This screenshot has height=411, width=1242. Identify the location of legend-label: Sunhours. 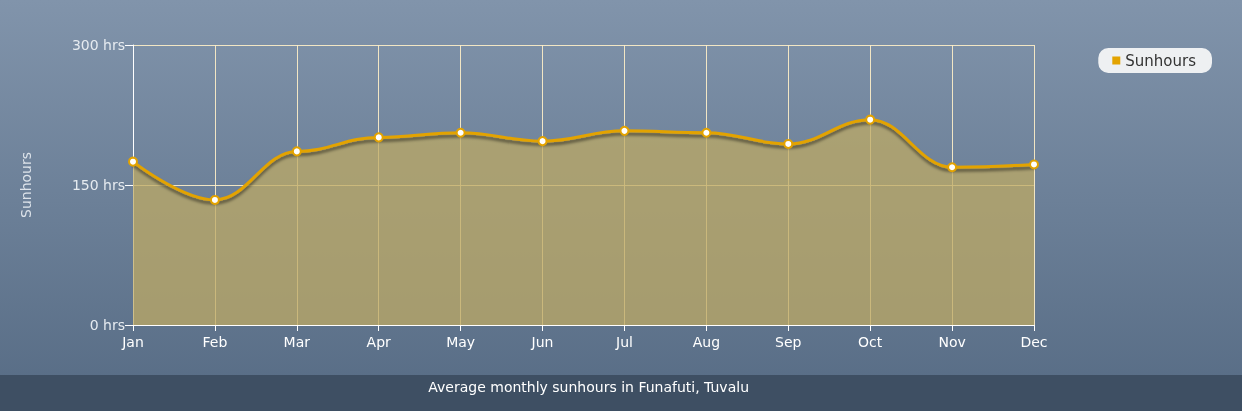
(1161, 60).